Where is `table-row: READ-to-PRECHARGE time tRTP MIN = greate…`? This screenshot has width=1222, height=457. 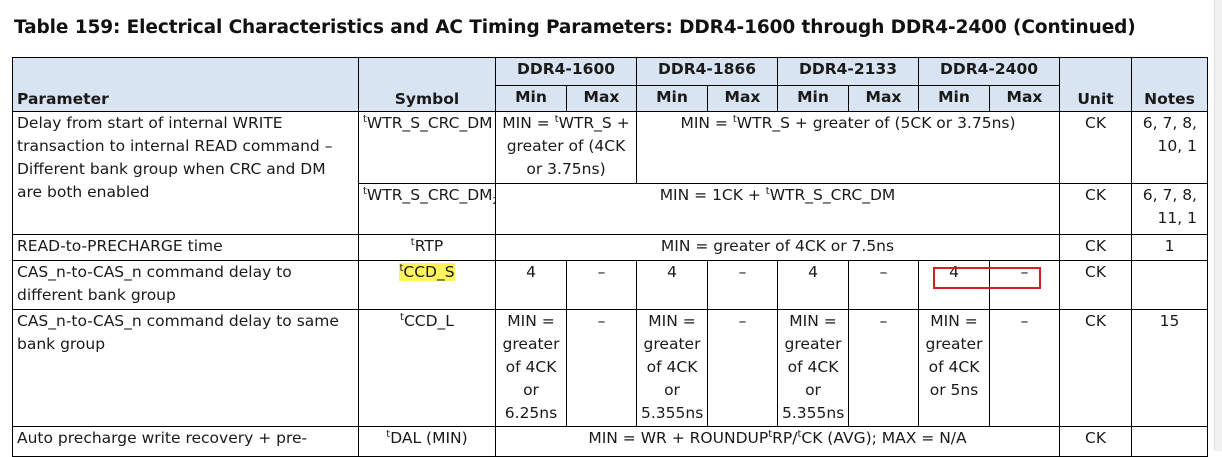
table-row: READ-to-PRECHARGE time tRTP MIN = greate… is located at coordinates (610, 247).